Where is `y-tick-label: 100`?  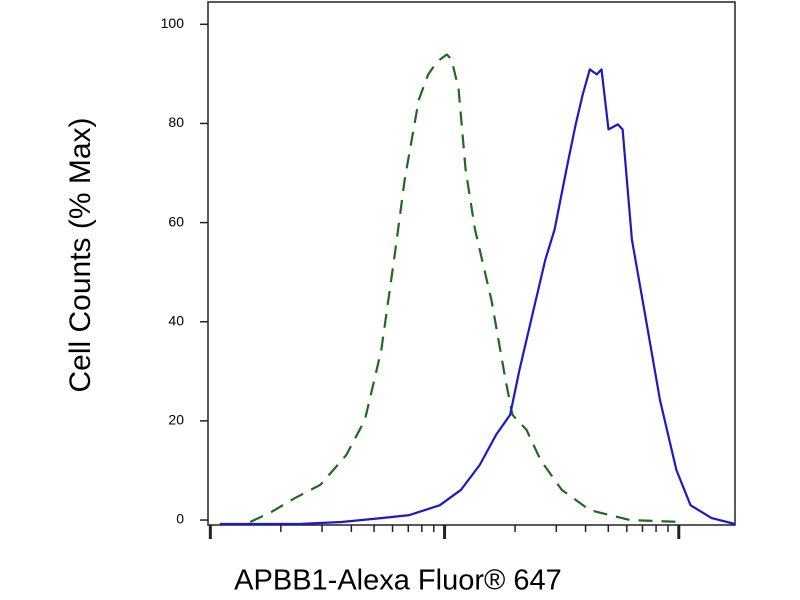 y-tick-label: 100 is located at coordinates (173, 23).